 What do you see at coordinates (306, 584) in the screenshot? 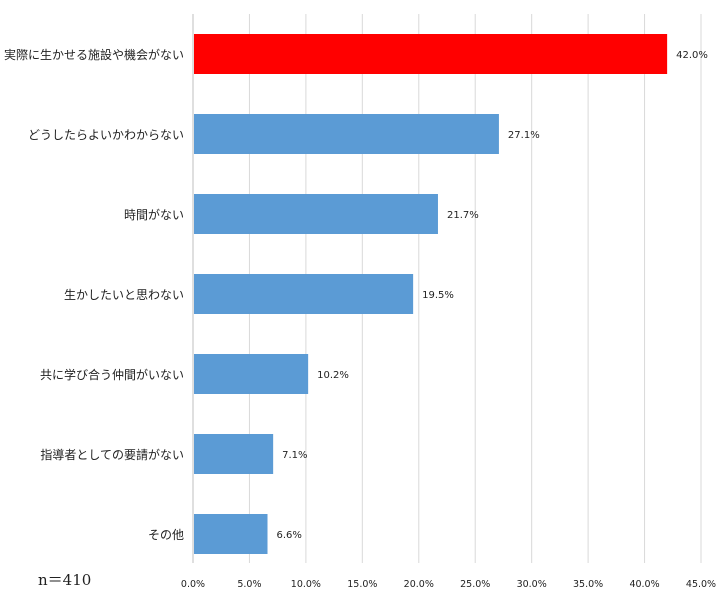
I see `x-tick-label: 10.0%` at bounding box center [306, 584].